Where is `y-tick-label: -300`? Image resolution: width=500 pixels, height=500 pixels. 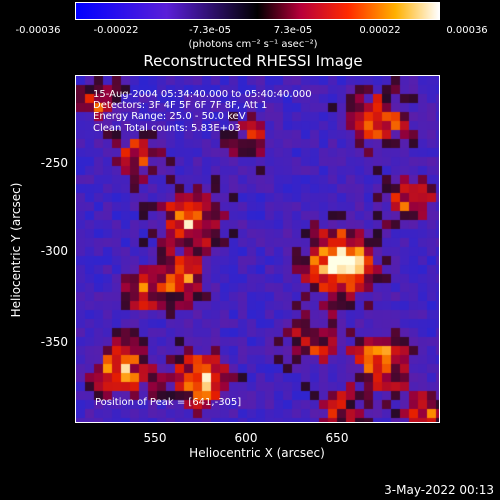 y-tick-label: -300 is located at coordinates (54, 251).